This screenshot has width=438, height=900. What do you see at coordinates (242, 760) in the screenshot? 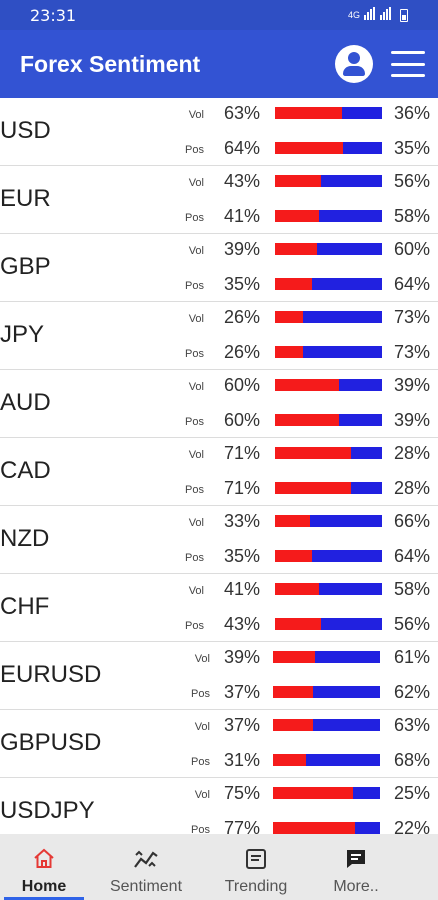
I see `pos-long-percent: 31%` at bounding box center [242, 760].